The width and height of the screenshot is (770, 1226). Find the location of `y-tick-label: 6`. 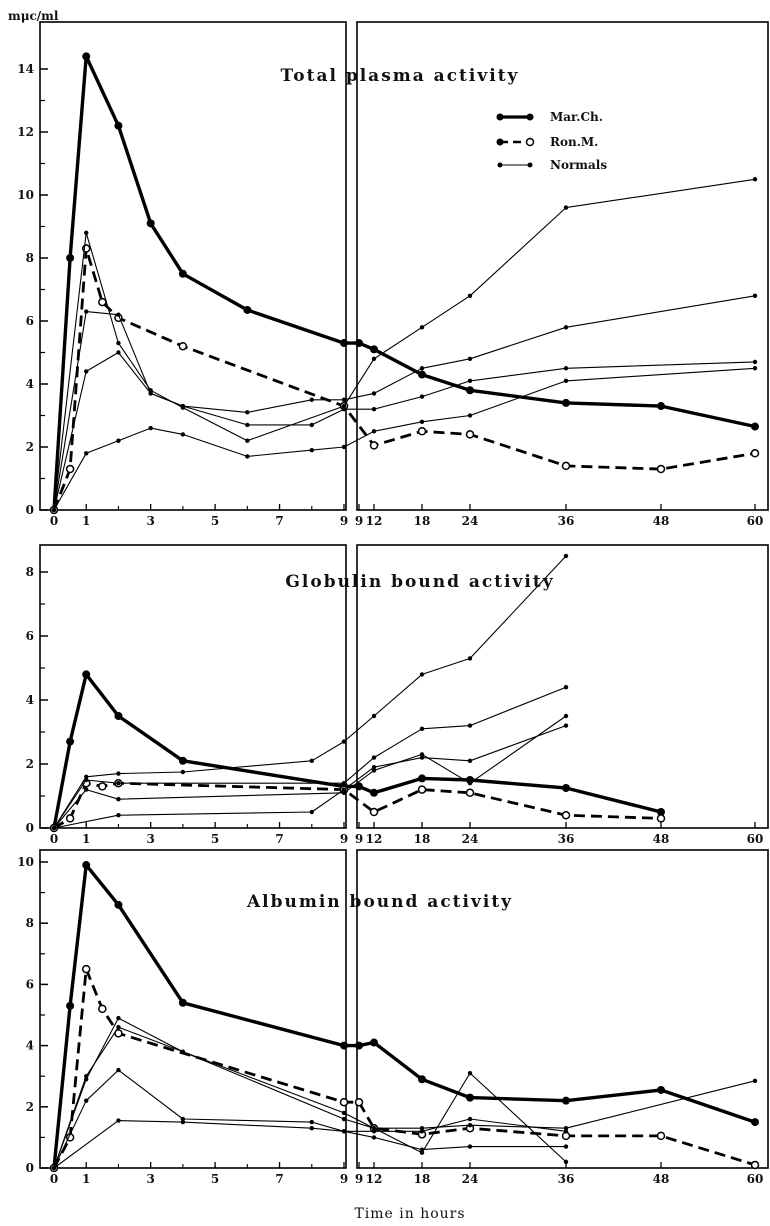

y-tick-label: 6 is located at coordinates (30, 636).